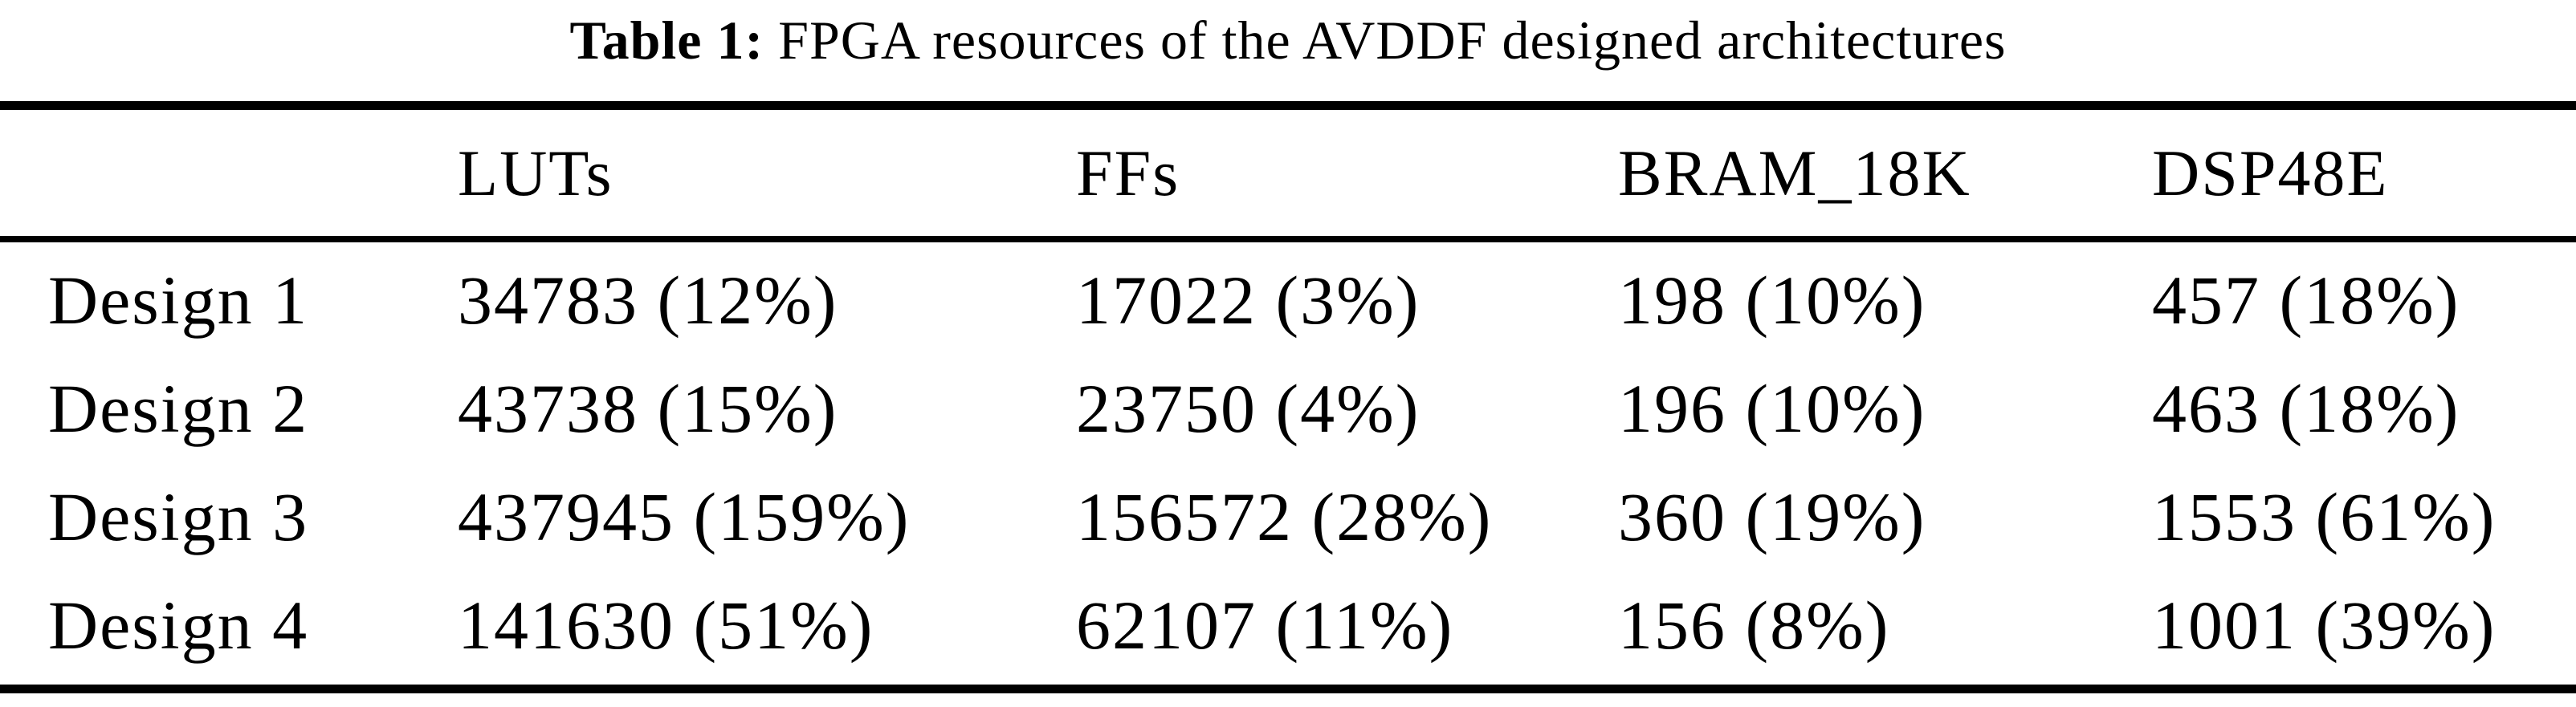 The image size is (2576, 707). Describe the element at coordinates (1772, 516) in the screenshot. I see `bram-value: 360 (19%)` at that location.